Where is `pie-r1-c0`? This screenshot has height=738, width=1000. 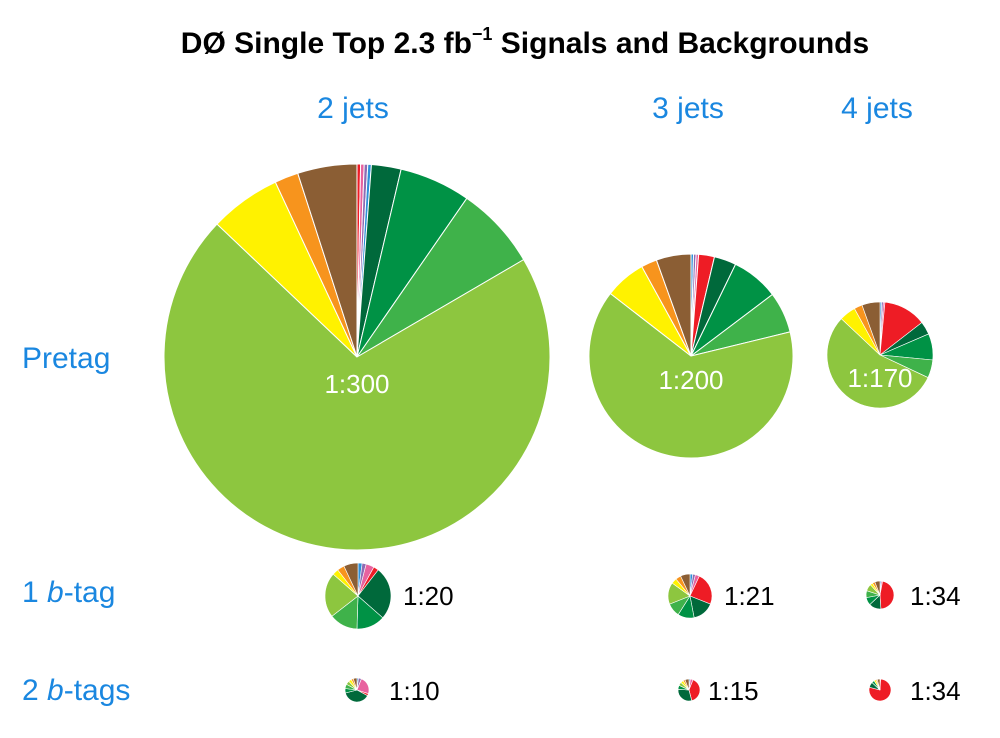 pie-r1-c0 is located at coordinates (358, 596).